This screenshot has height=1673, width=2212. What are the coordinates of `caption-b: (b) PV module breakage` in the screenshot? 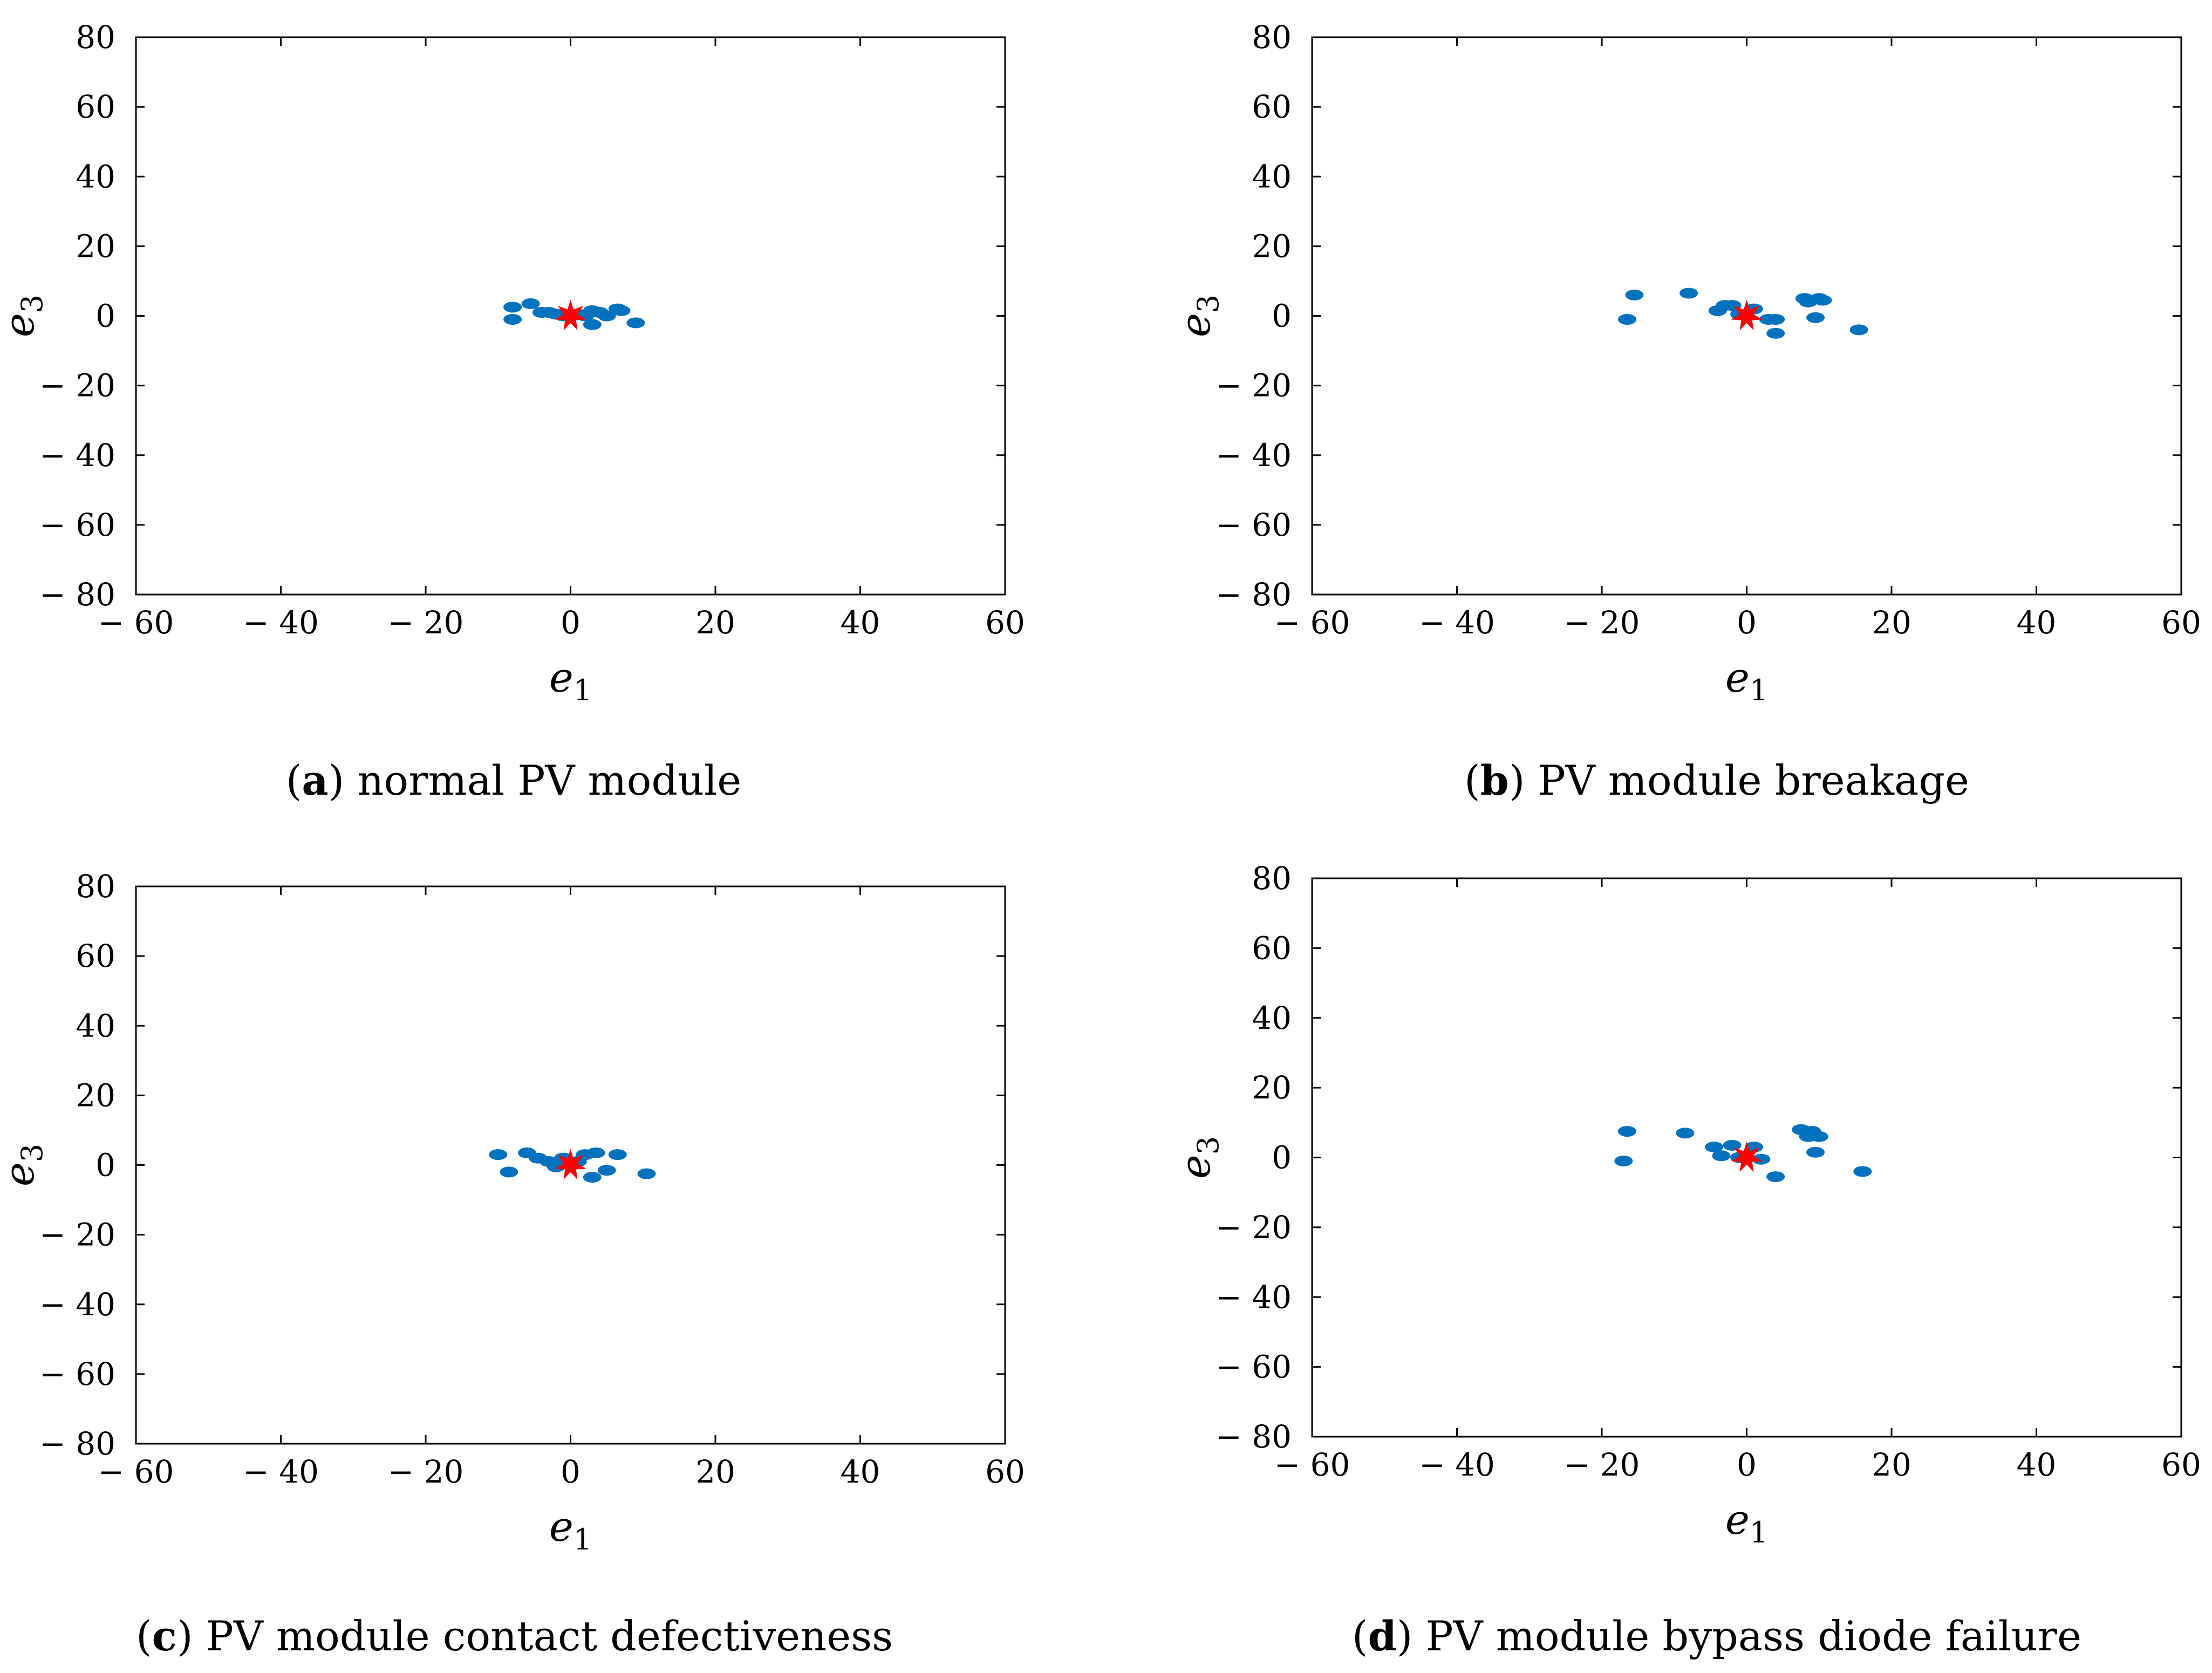 It's located at (1716, 780).